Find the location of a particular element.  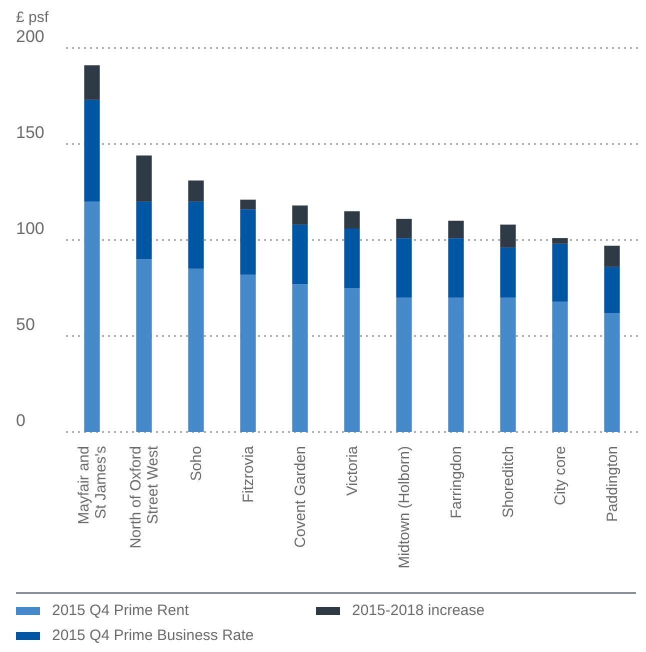

legend-label: 2015 Q4 Prime Business Rate is located at coordinates (153, 635).